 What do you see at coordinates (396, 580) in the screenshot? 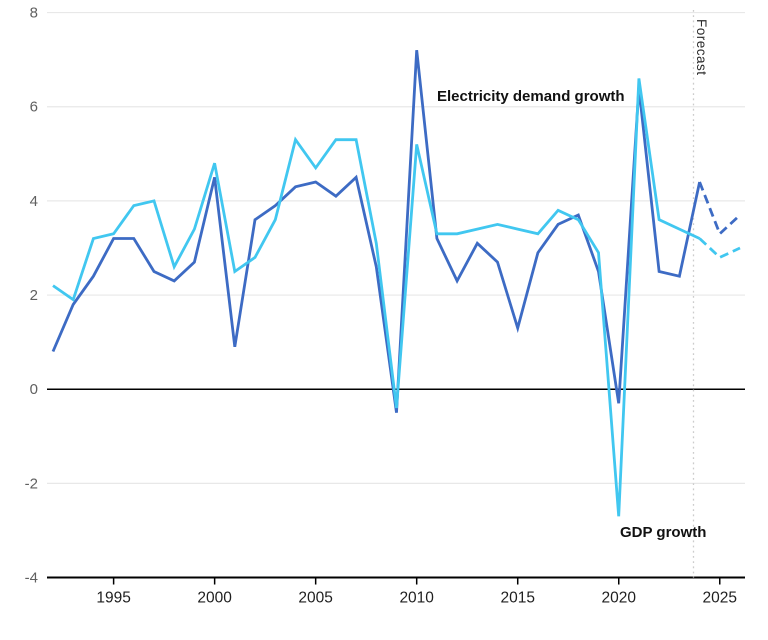
I see `x-axis` at bounding box center [396, 580].